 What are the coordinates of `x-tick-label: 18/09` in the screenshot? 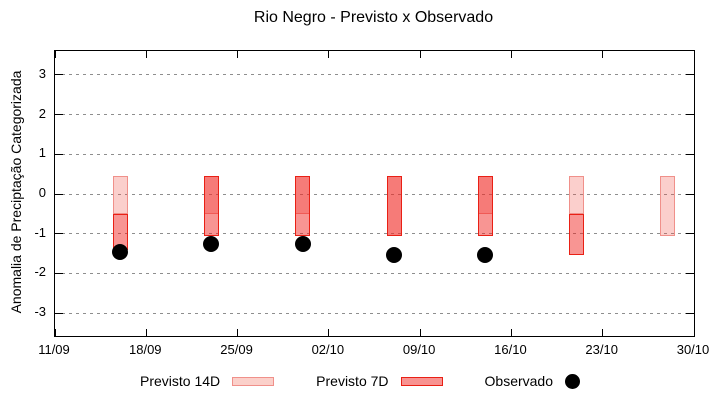 It's located at (145, 349).